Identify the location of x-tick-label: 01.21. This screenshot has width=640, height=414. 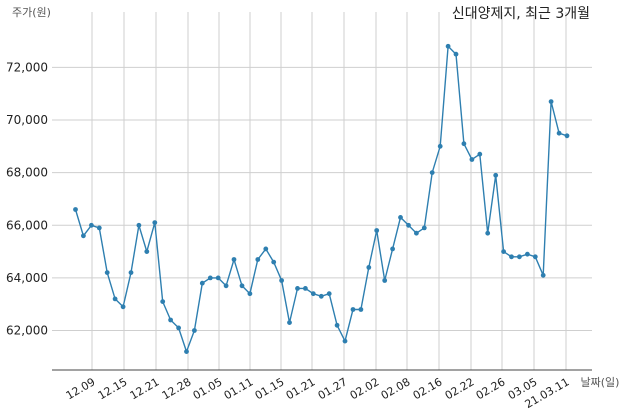
(301, 388).